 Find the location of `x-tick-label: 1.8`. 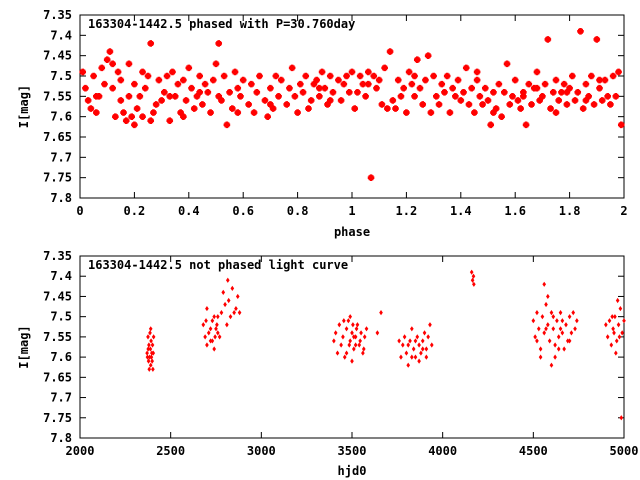

x-tick-label: 1.8 is located at coordinates (570, 211).